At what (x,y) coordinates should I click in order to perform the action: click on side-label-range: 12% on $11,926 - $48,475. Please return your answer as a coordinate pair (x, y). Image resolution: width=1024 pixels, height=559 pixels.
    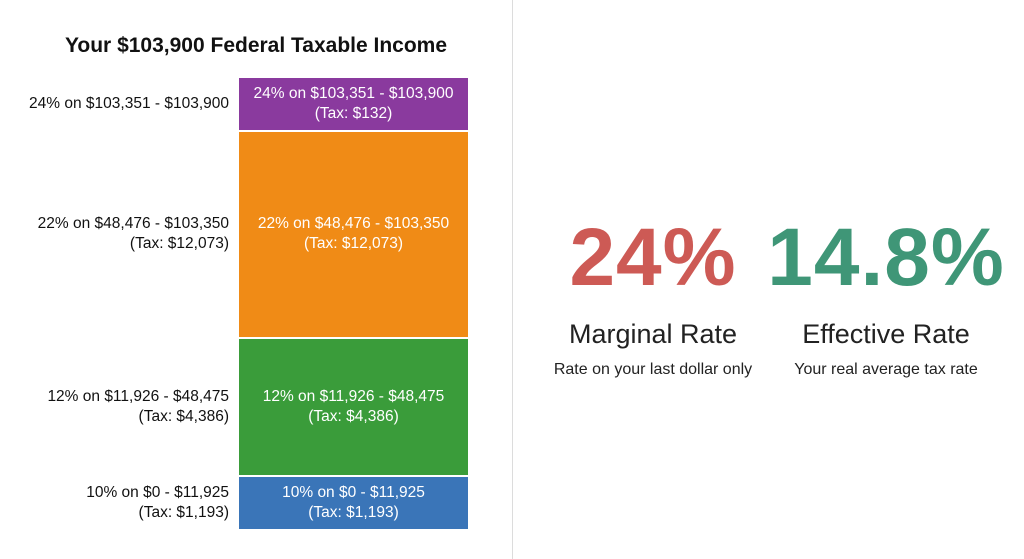
    Looking at the image, I should click on (138, 396).